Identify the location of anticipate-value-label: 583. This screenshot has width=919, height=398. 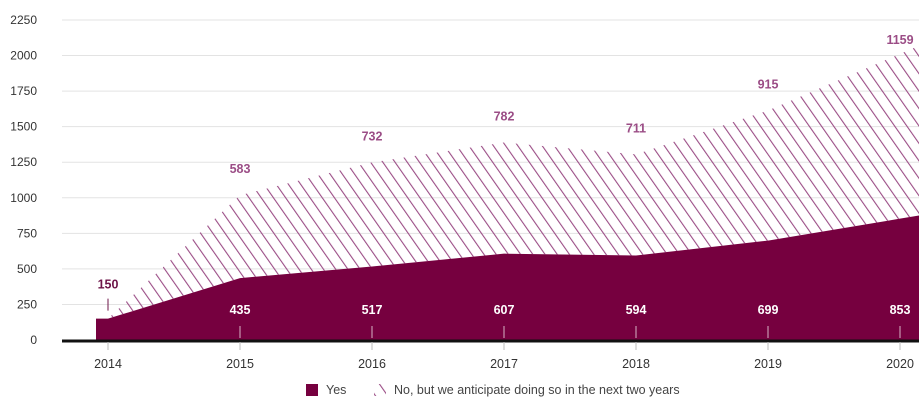
(240, 169).